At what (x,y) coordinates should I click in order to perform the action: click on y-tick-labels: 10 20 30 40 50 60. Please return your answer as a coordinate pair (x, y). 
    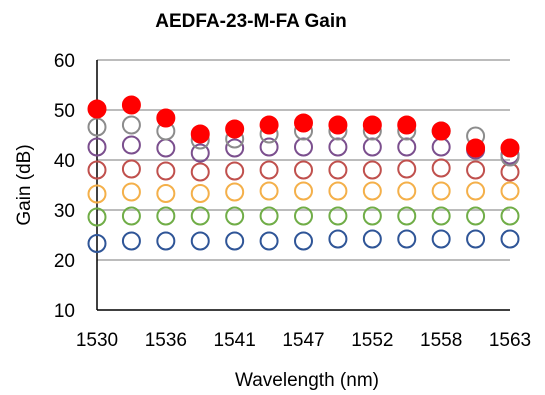
    Looking at the image, I should click on (64, 186).